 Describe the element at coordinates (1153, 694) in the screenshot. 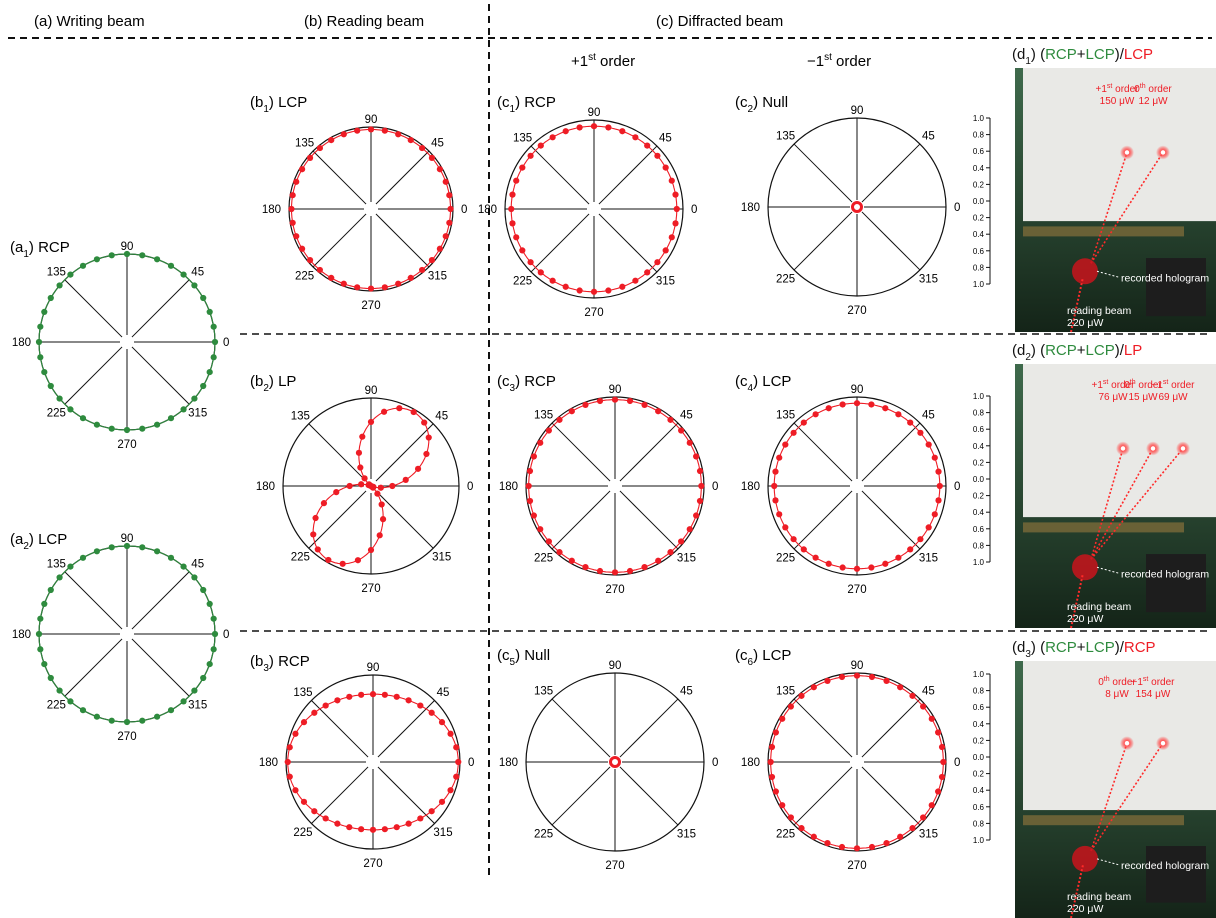

I see `spot-power-label: 154 μW` at that location.